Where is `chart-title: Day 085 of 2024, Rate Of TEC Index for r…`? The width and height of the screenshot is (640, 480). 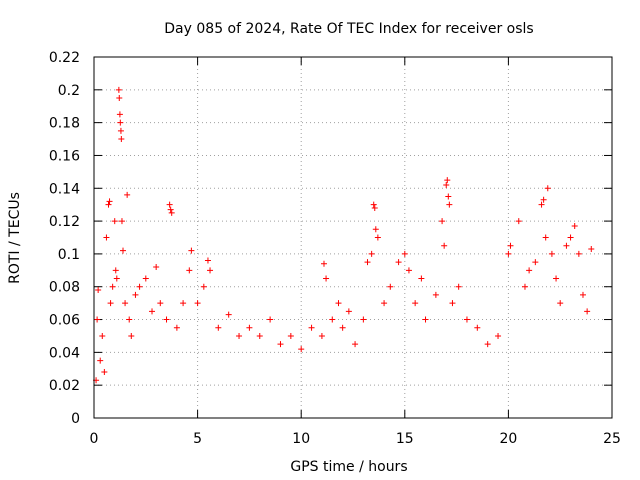 chart-title: Day 085 of 2024, Rate Of TEC Index for r… is located at coordinates (348, 29).